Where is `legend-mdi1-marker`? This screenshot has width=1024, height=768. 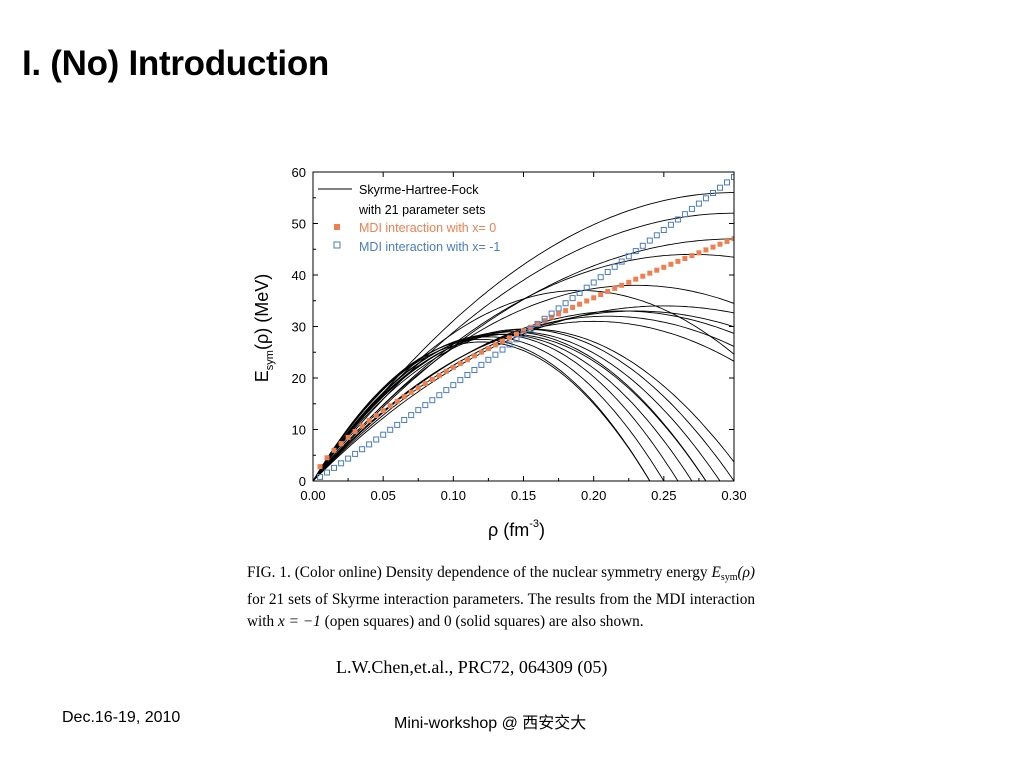
legend-mdi1-marker is located at coordinates (337, 245).